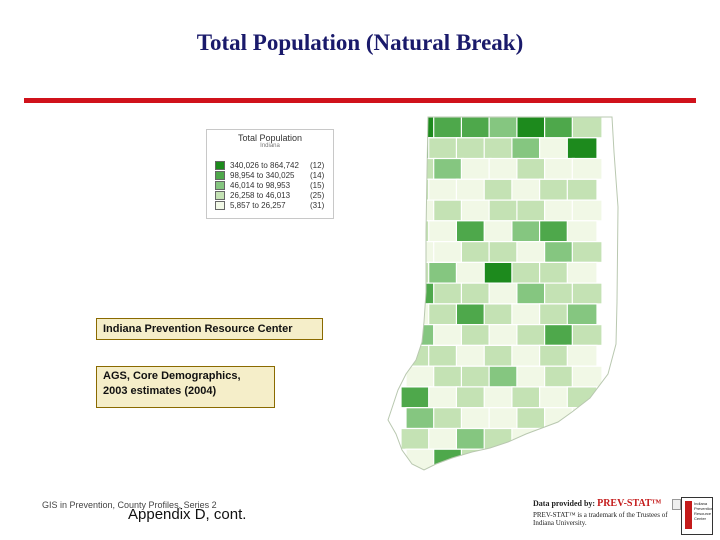 The height and width of the screenshot is (540, 720). Describe the element at coordinates (209, 329) in the screenshot. I see `organization-label: Indiana Prevention Resource Center` at that location.